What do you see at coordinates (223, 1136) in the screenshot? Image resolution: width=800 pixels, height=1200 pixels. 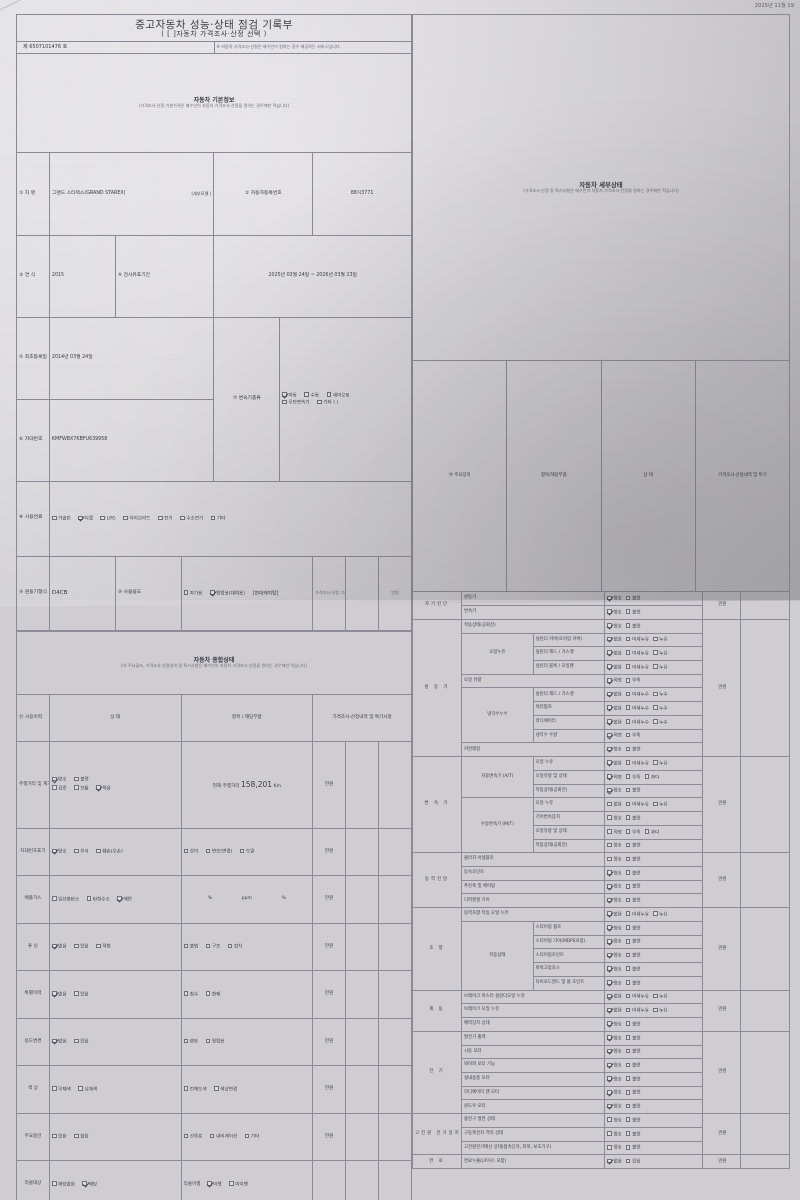 I see `options-opt-navigation: 내비게이션` at bounding box center [223, 1136].